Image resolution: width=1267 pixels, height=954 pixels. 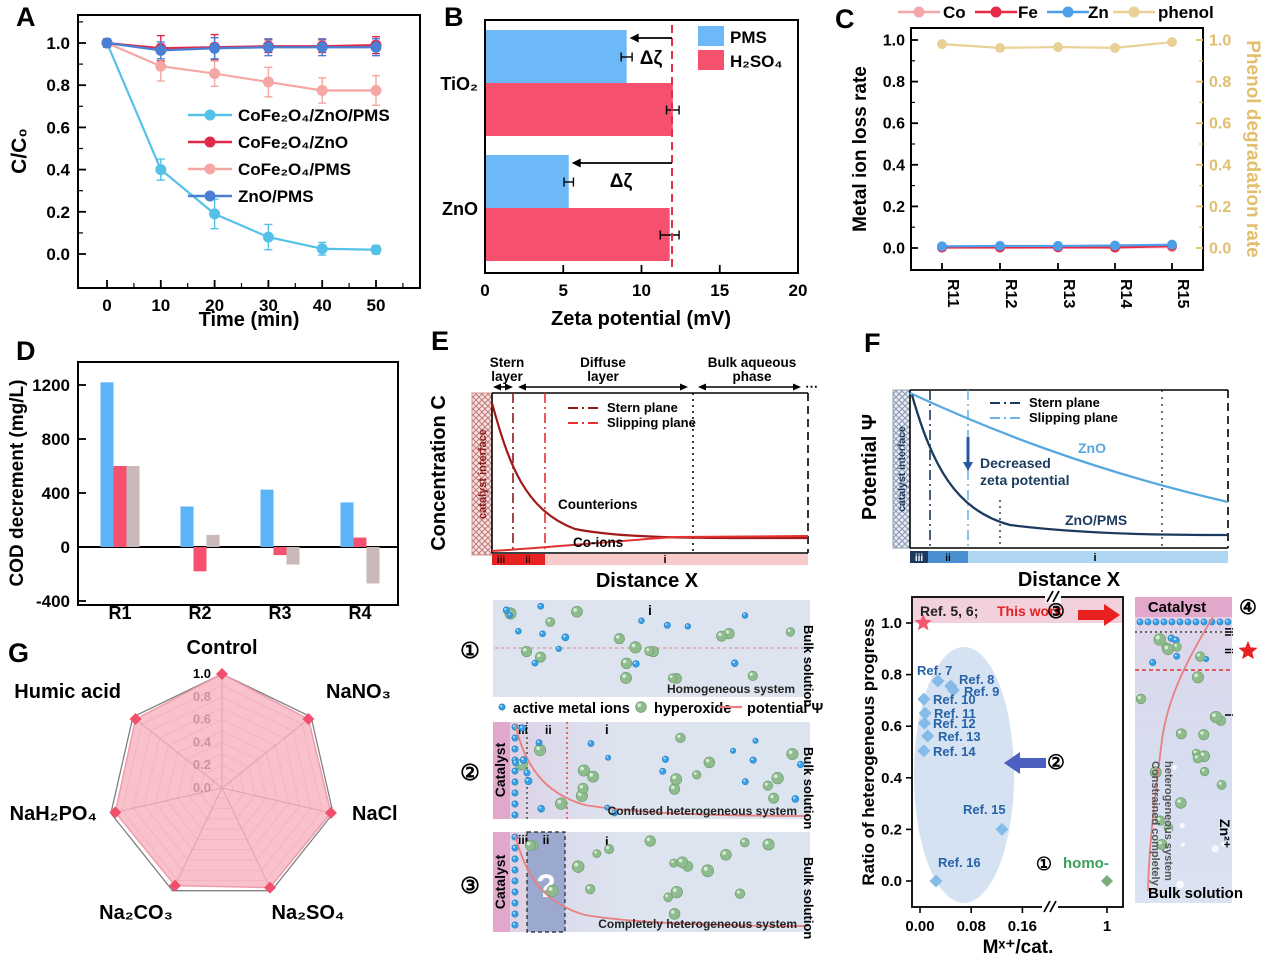 I want to click on f-interface-label: catalyst interface, so click(x=902, y=469).